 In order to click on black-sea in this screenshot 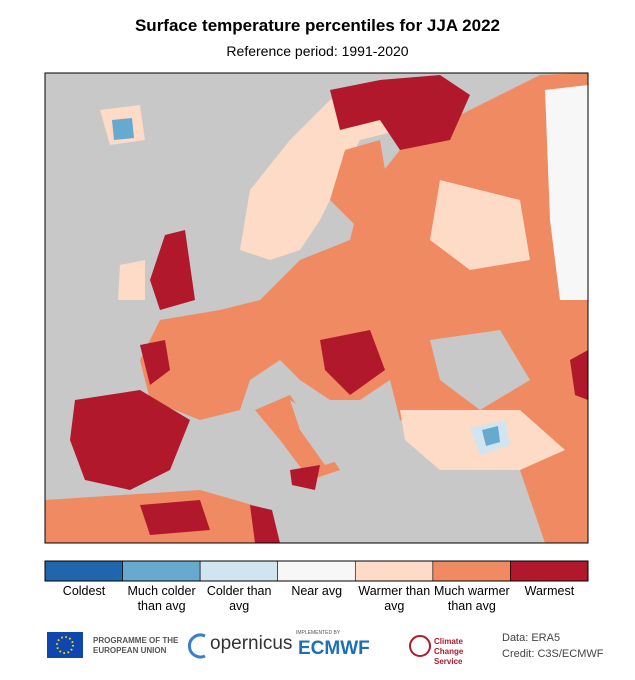, I will do `click(480, 370)`.